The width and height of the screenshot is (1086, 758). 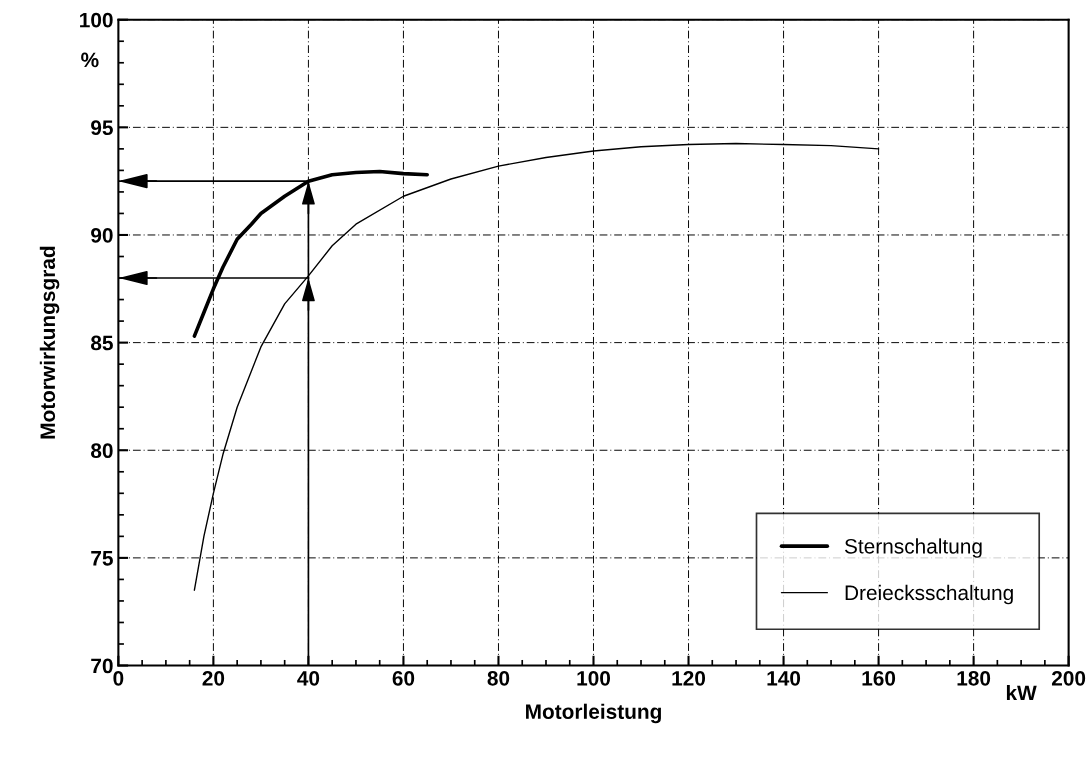 What do you see at coordinates (689, 678) in the screenshot?
I see `x-tick-label: 120` at bounding box center [689, 678].